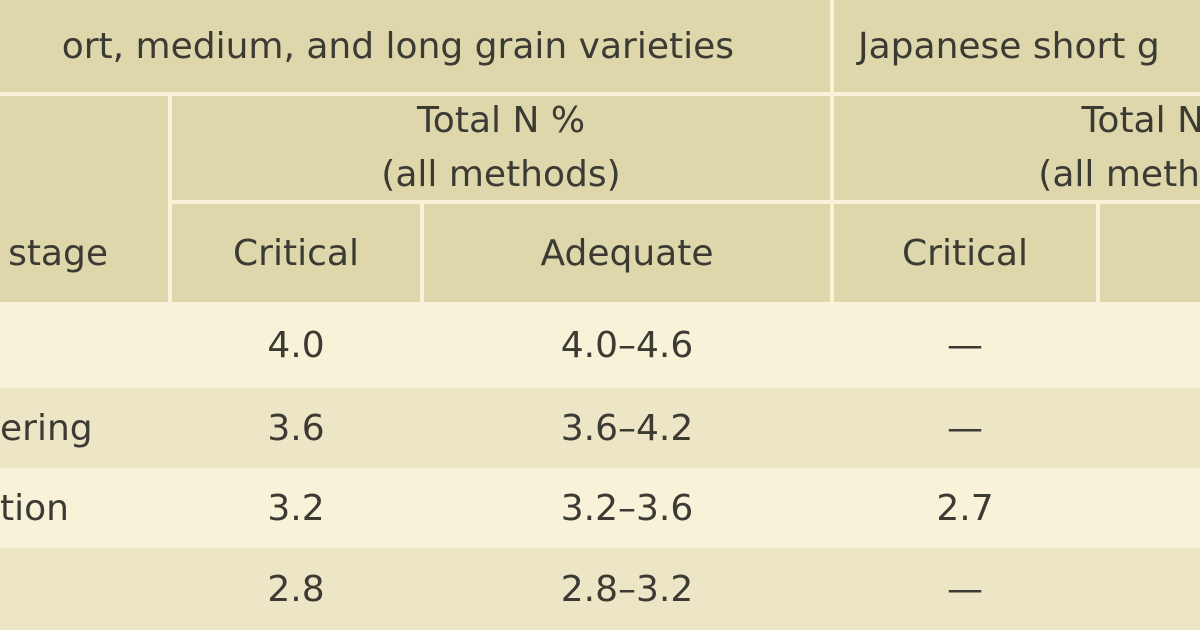 The width and height of the screenshot is (1200, 630). I want to click on cell-critical-1: 4.0, so click(296, 345).